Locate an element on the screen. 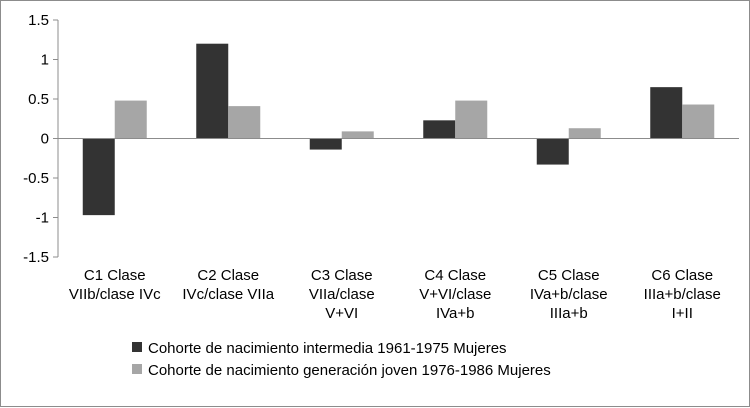 This screenshot has height=408, width=750. y-tick-label: 1 is located at coordinates (45, 60).